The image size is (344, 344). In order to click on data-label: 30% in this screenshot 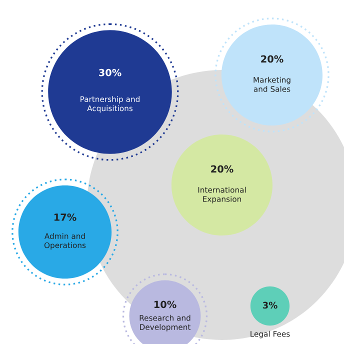, I will do `click(110, 72)`.